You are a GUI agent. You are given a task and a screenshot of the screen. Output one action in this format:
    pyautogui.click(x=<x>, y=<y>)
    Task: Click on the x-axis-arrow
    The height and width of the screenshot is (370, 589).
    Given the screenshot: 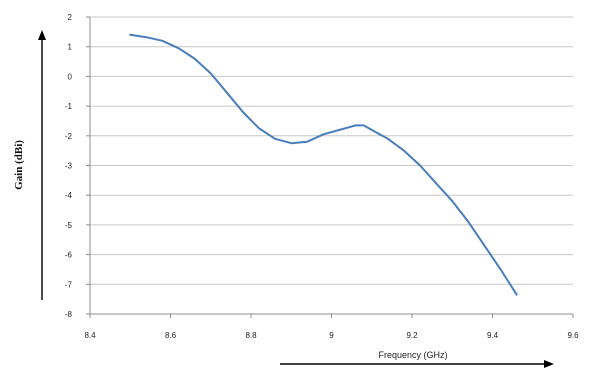 What is the action you would take?
    pyautogui.click(x=417, y=364)
    